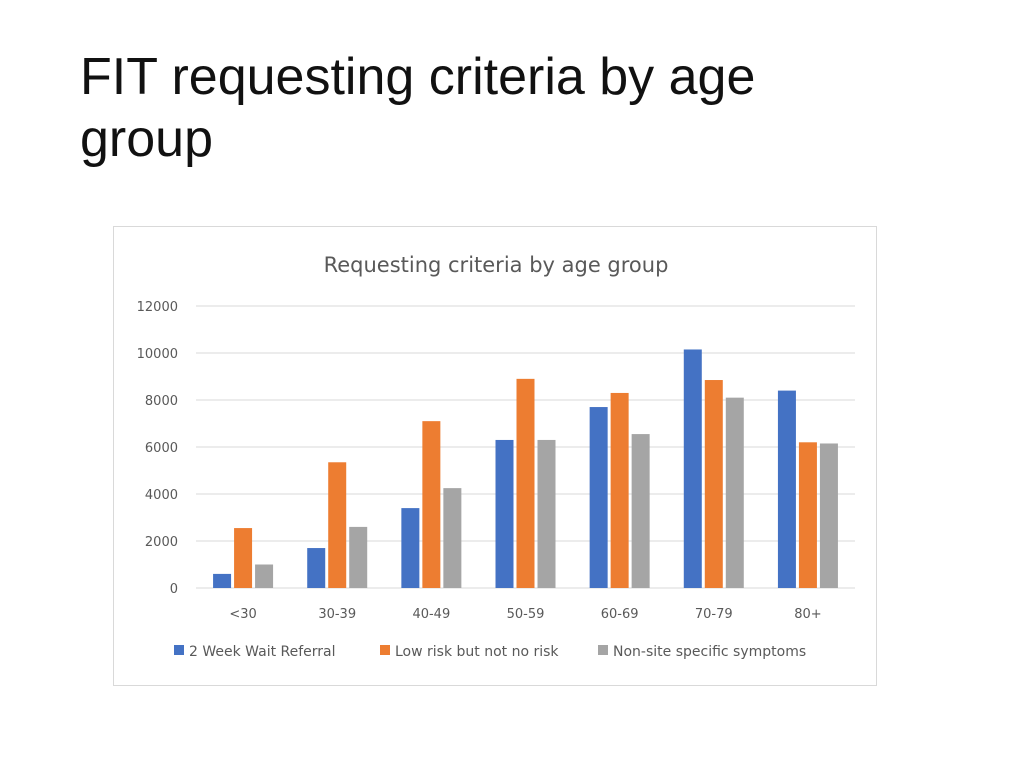 Image resolution: width=1024 pixels, height=768 pixels. I want to click on y-axis-ticks: 0 2000 4000 6000 8000 10000 12000, so click(157, 448).